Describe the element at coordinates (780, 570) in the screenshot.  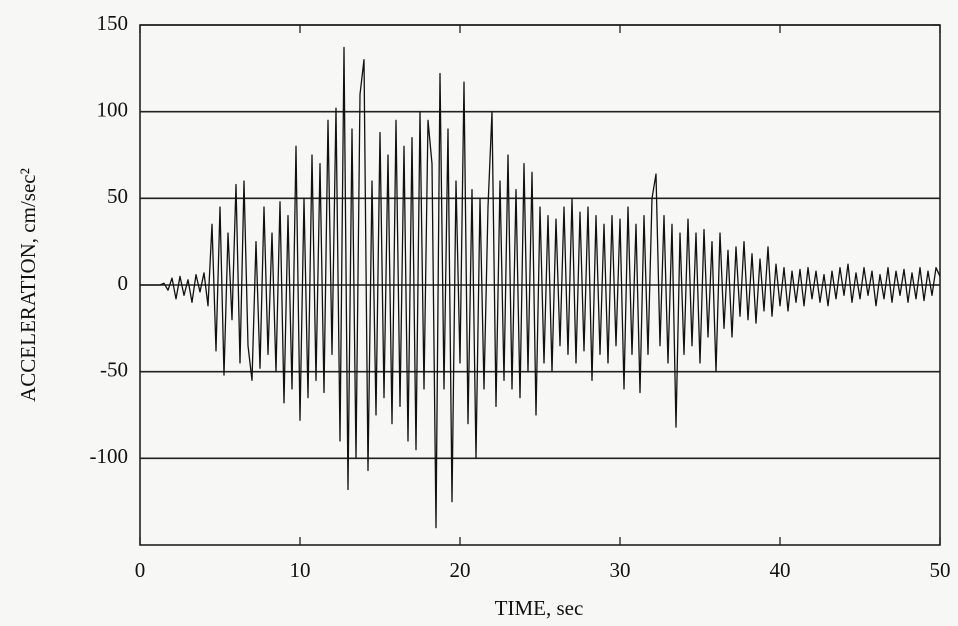
I see `x-tick-label: 40` at that location.